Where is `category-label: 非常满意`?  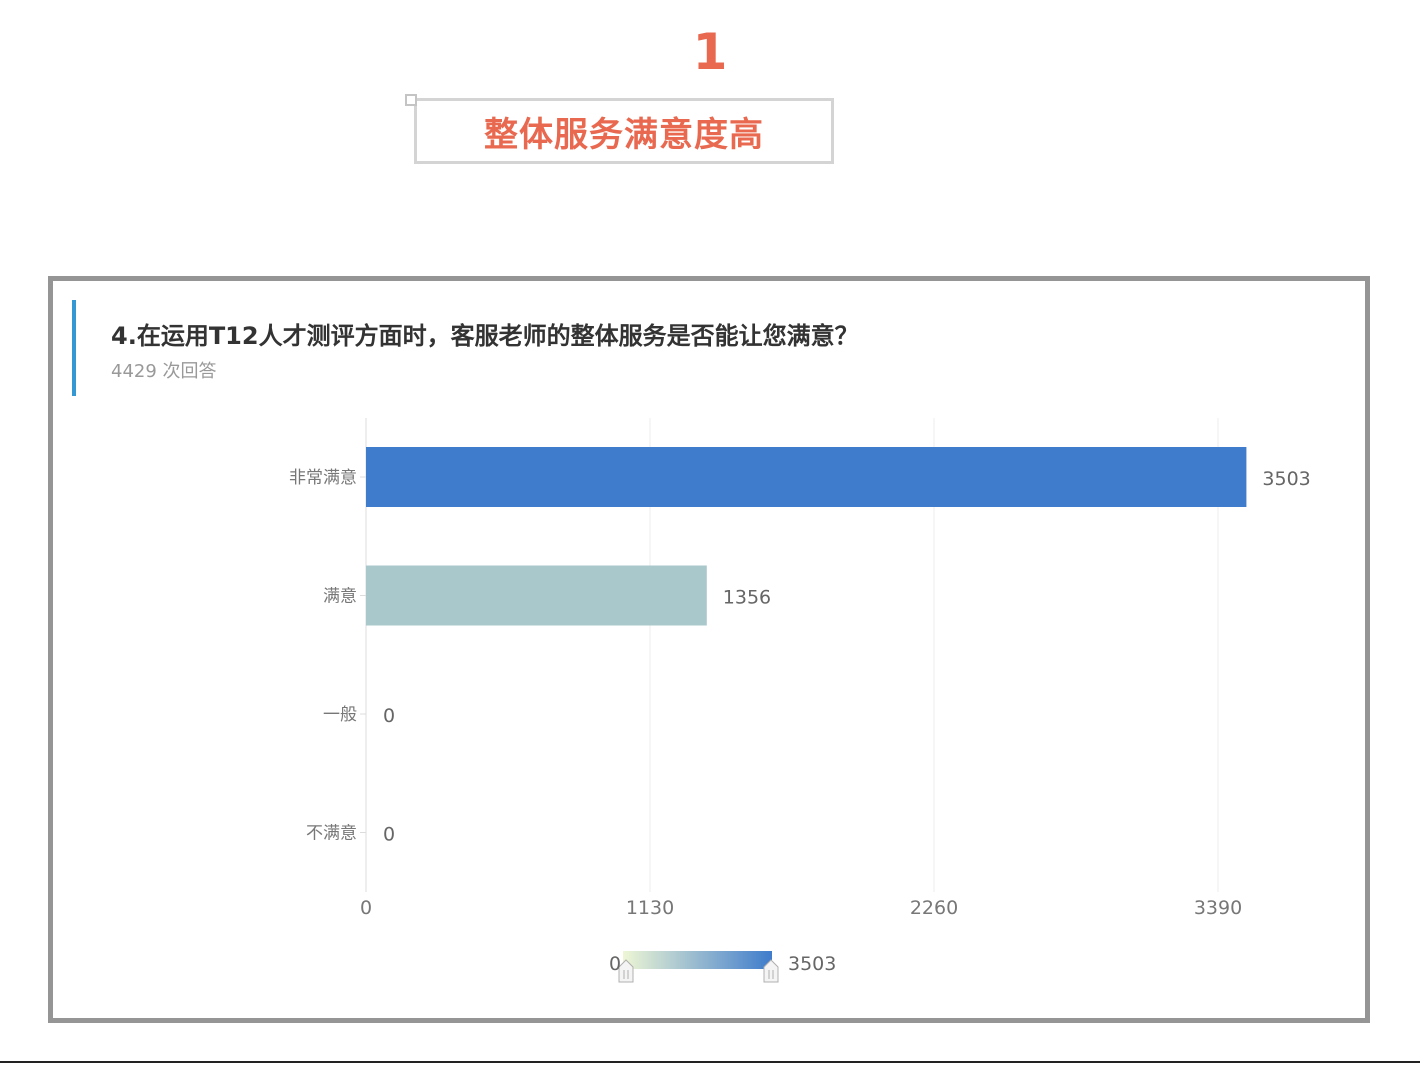
category-label: 非常满意 is located at coordinates (323, 478).